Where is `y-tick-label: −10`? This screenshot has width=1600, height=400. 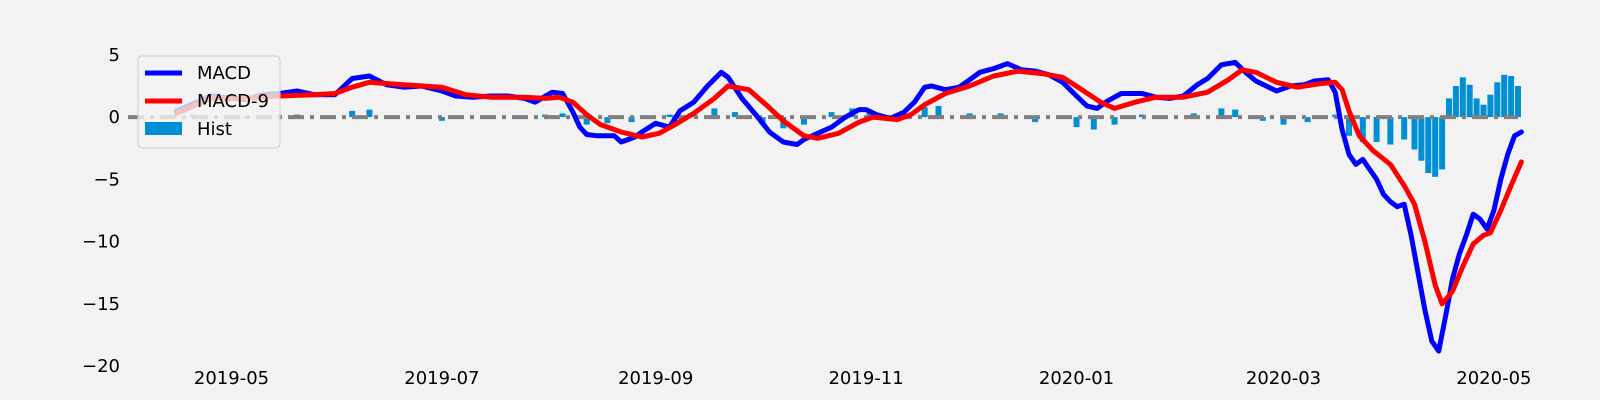
y-tick-label: −10 is located at coordinates (101, 242).